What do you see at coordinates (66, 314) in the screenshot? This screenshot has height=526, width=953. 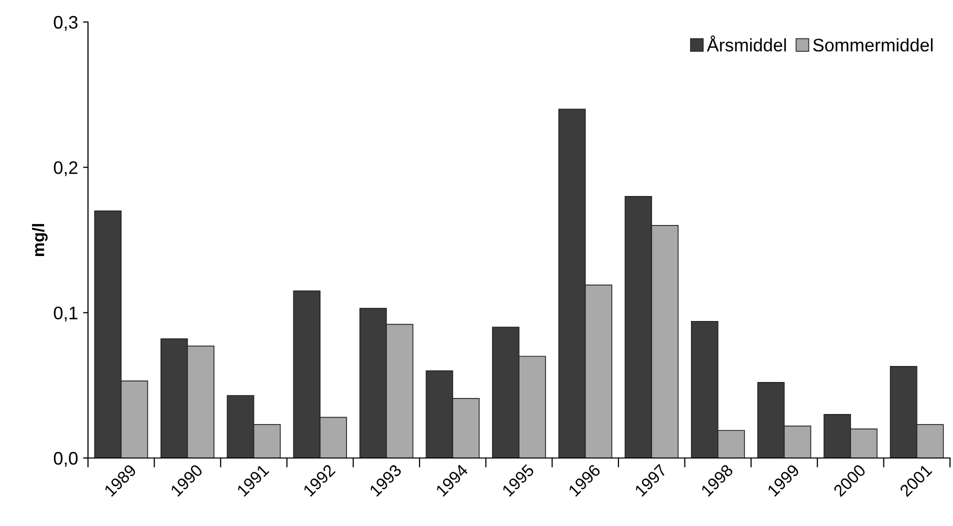 I see `y-tick-label: 0,1` at bounding box center [66, 314].